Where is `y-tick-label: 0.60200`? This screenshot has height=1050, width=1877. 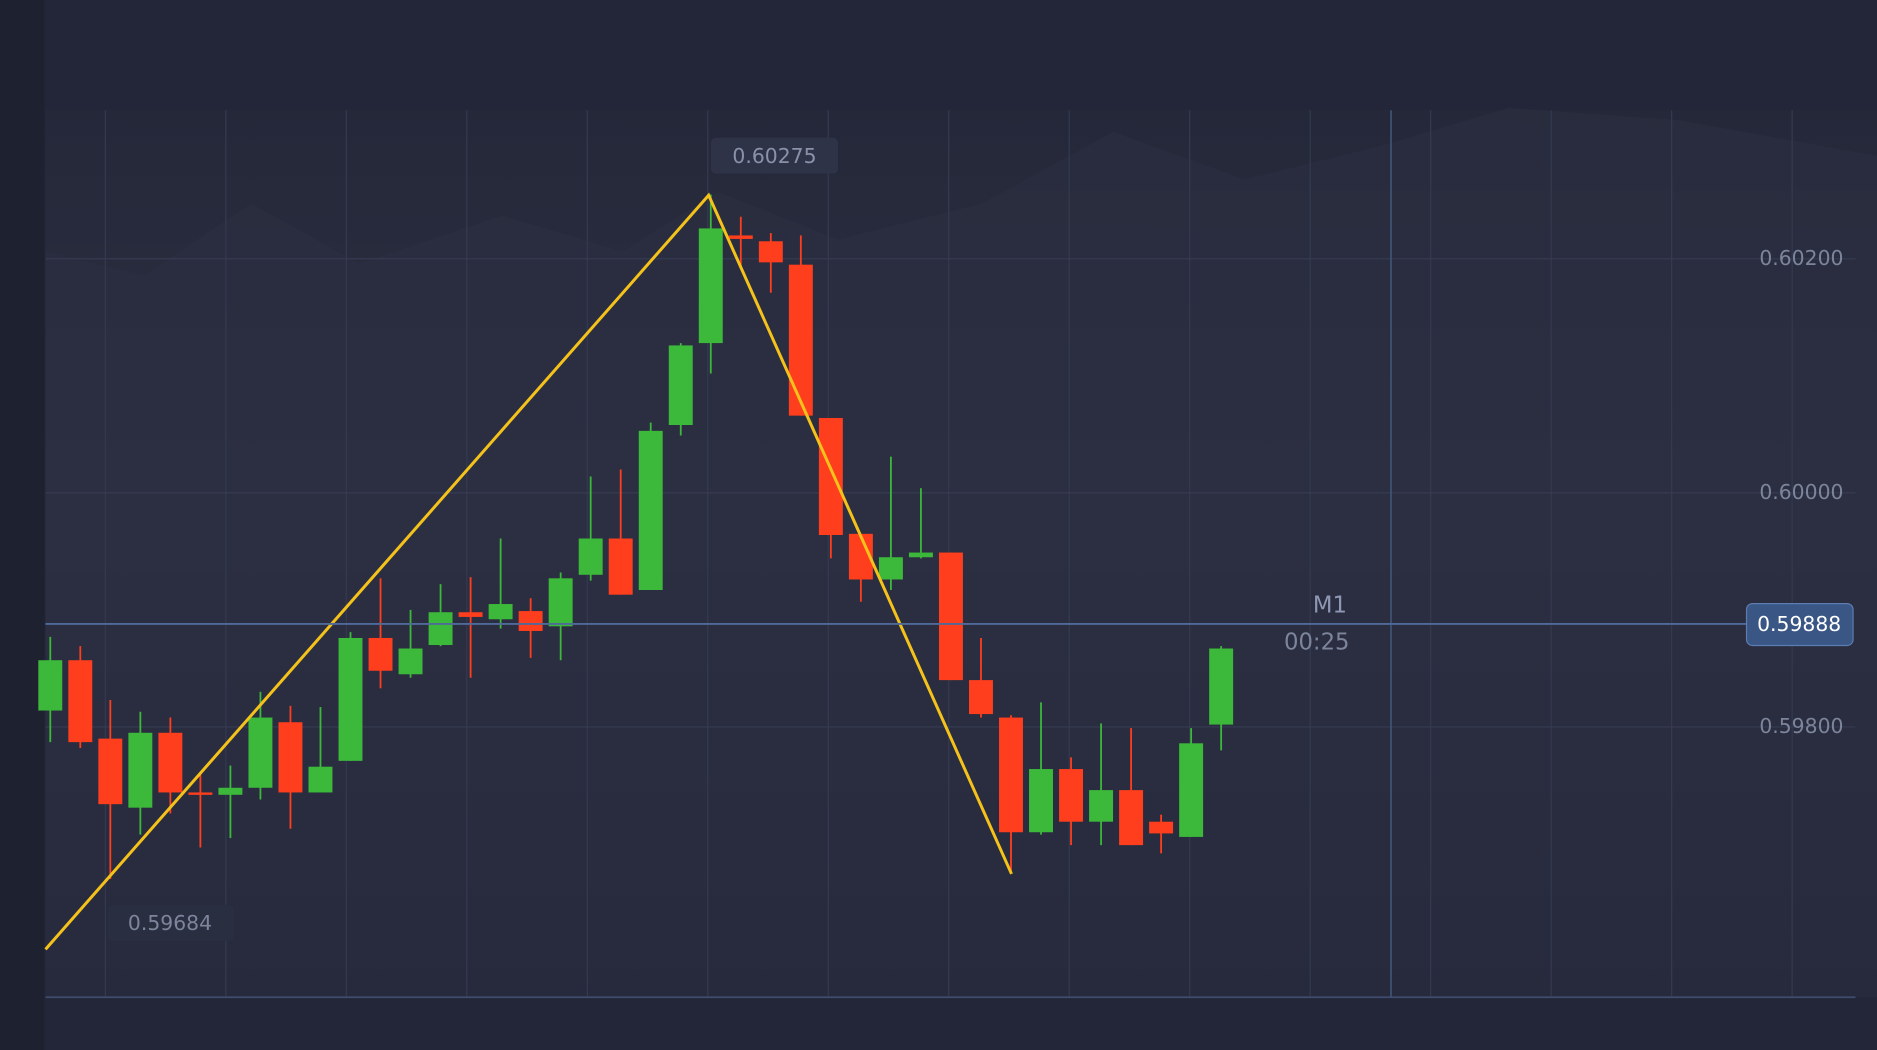 y-tick-label: 0.60200 is located at coordinates (1801, 258).